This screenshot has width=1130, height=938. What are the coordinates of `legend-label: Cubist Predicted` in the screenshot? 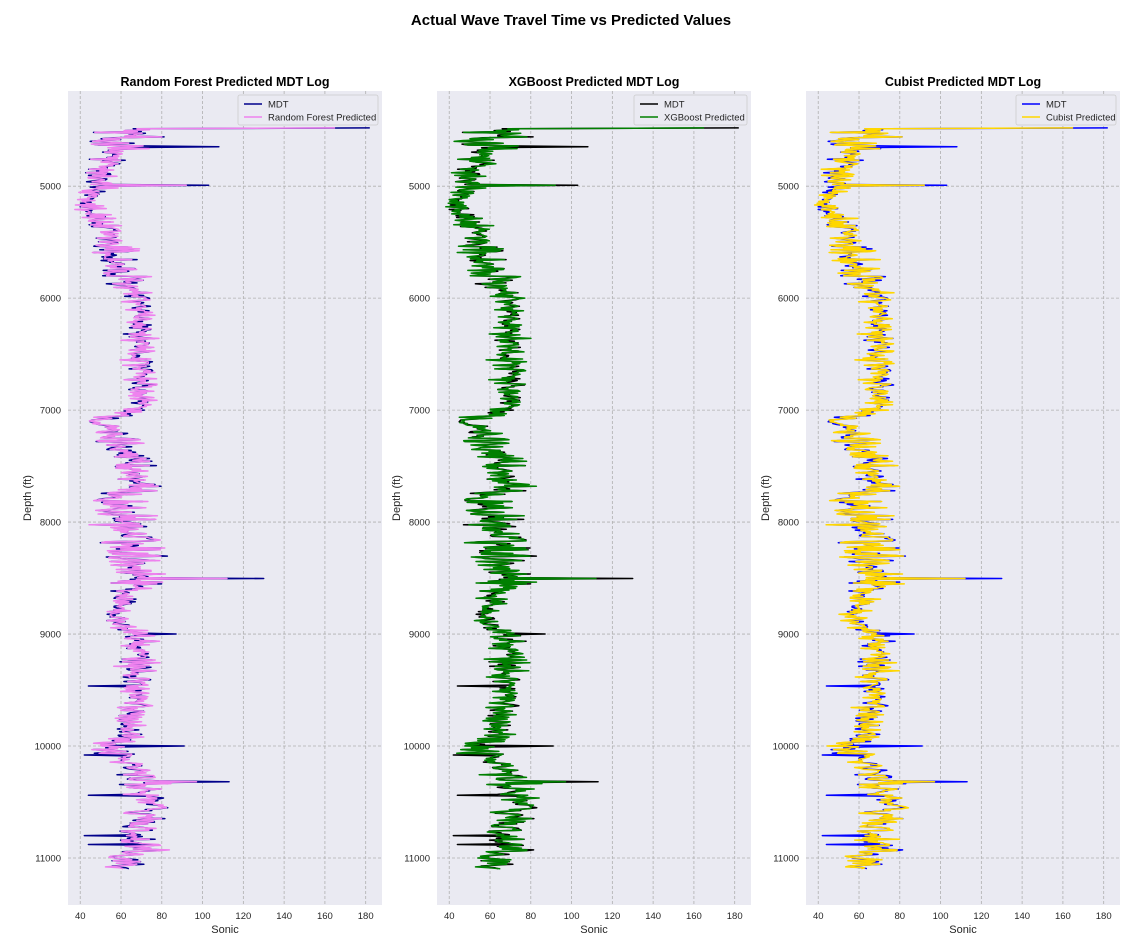 It's located at (1081, 118).